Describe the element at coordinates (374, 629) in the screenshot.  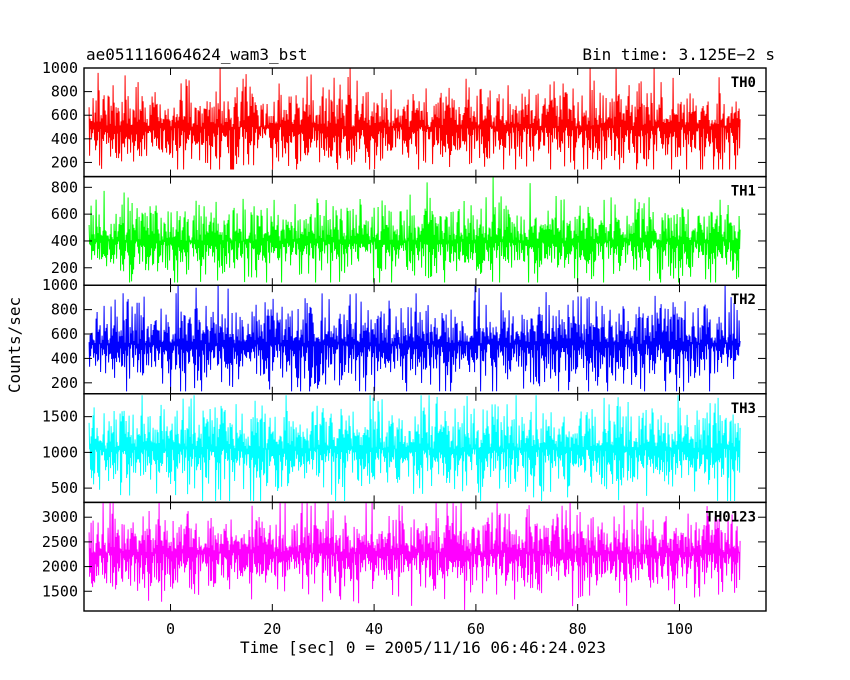
I see `x-tick-label: 40` at that location.